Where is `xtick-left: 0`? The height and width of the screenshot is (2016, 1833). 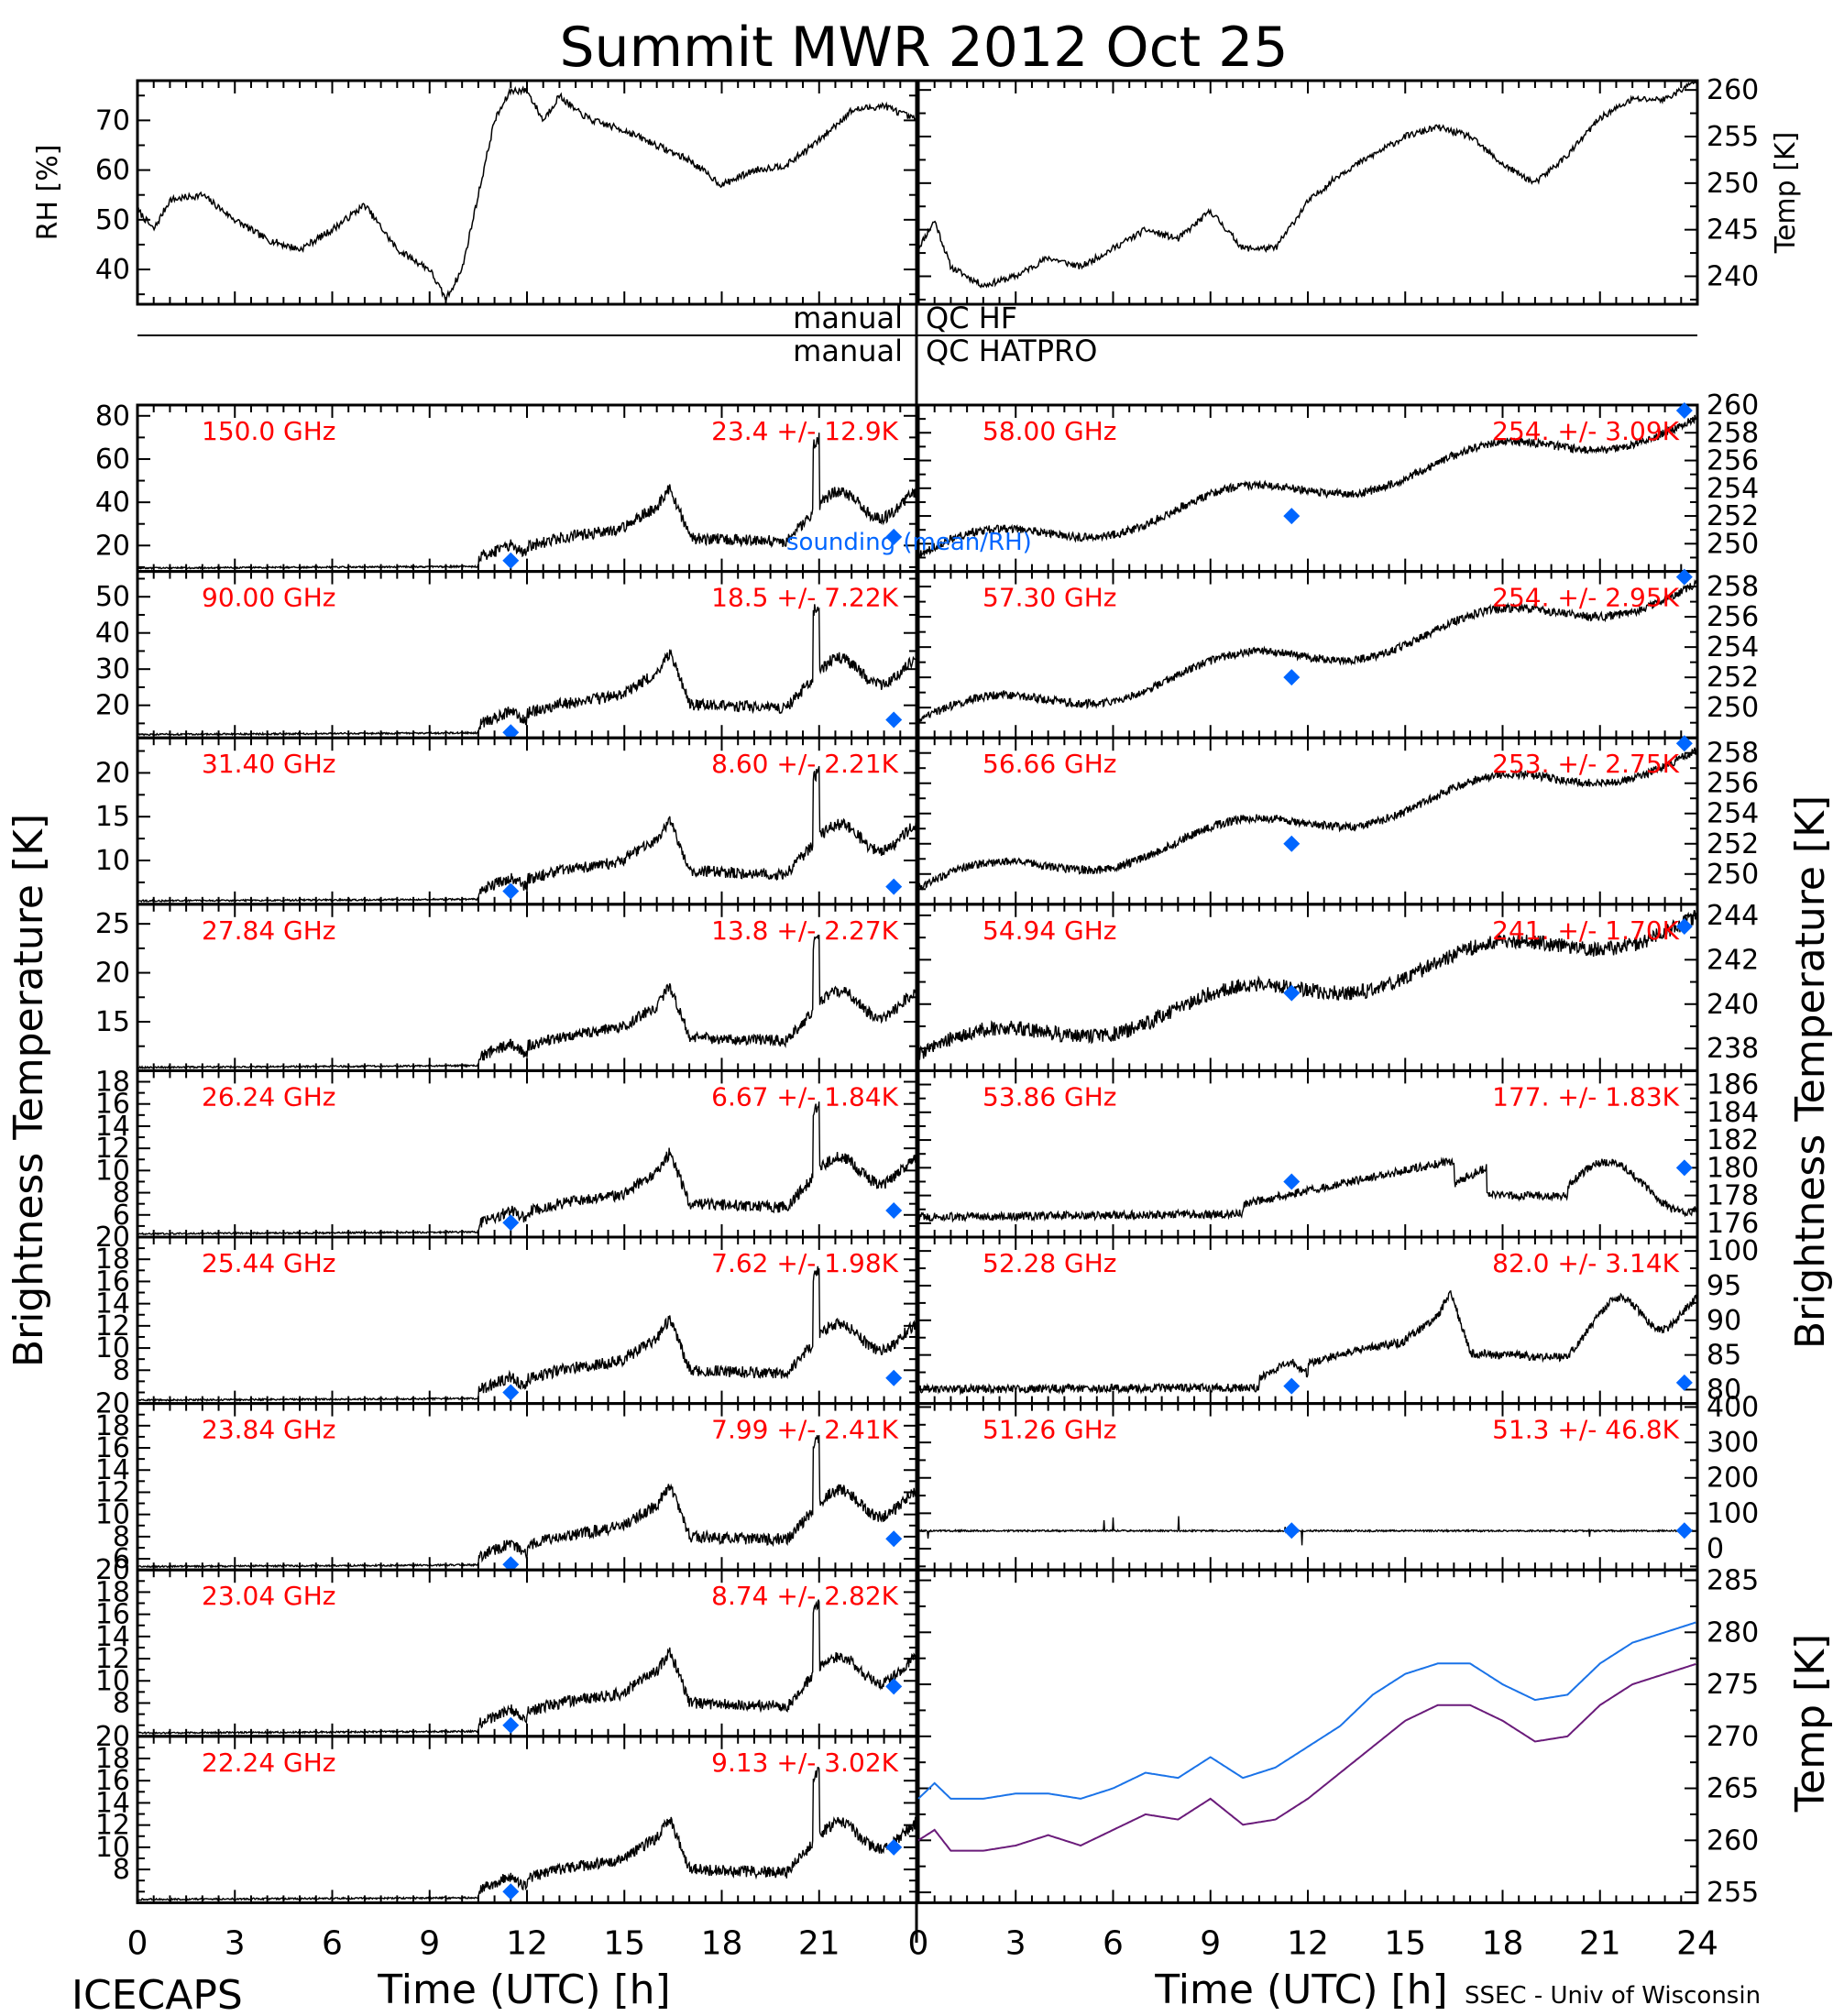 xtick-left: 0 is located at coordinates (137, 1943).